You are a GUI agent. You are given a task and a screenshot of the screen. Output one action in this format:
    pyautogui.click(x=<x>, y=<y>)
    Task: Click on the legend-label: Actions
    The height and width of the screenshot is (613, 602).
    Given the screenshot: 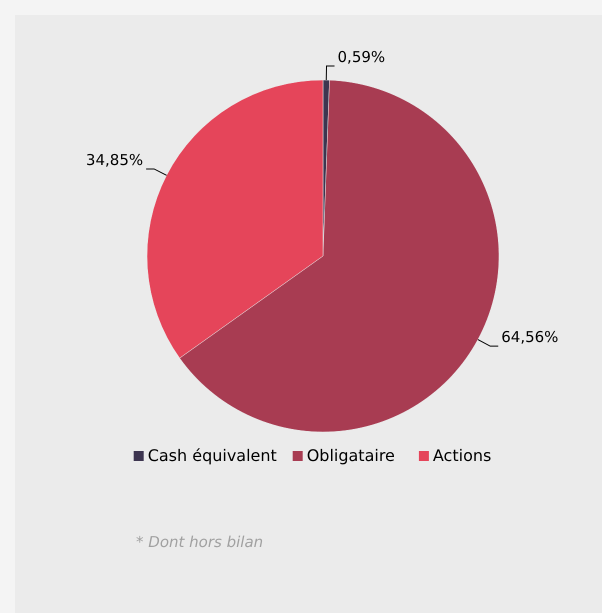 What is the action you would take?
    pyautogui.click(x=462, y=455)
    